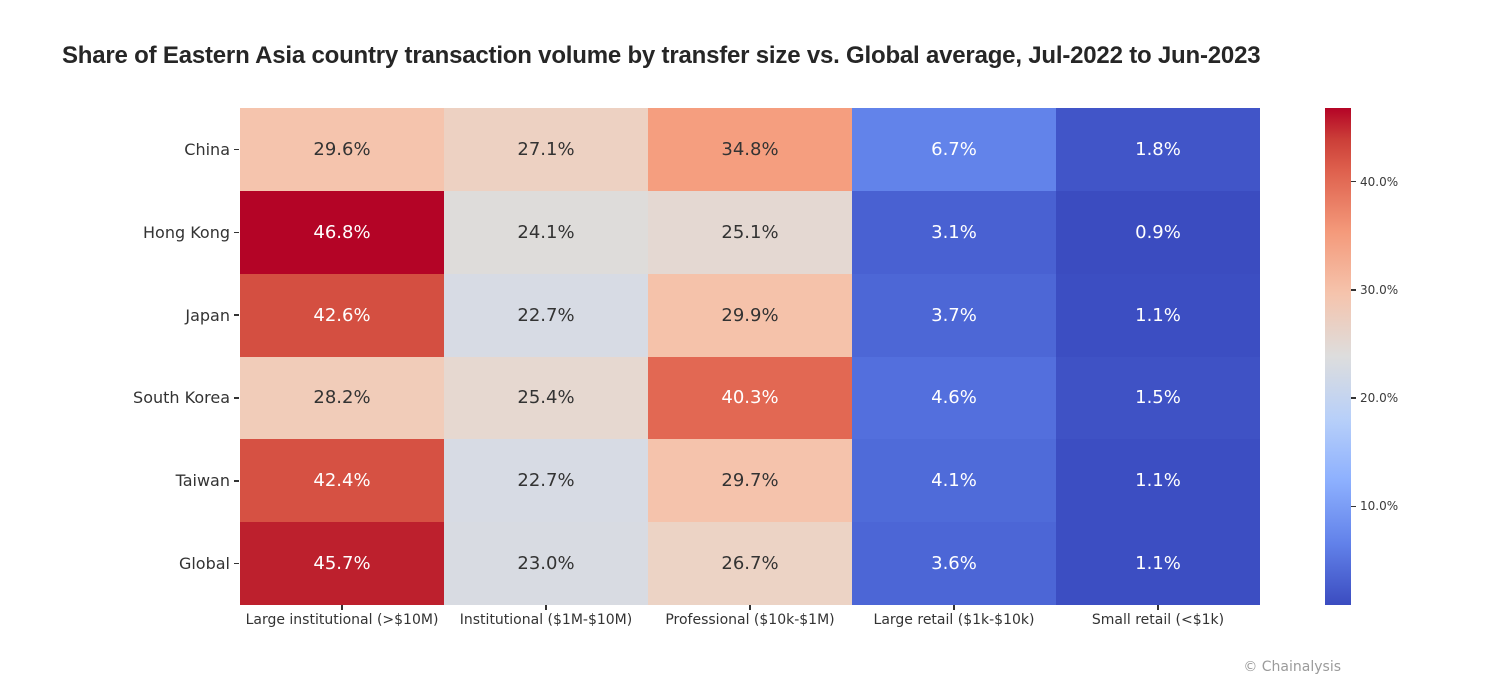 Image resolution: width=1500 pixels, height=689 pixels. What do you see at coordinates (1379, 181) in the screenshot?
I see `colorbar-tick-label: 40.0%` at bounding box center [1379, 181].